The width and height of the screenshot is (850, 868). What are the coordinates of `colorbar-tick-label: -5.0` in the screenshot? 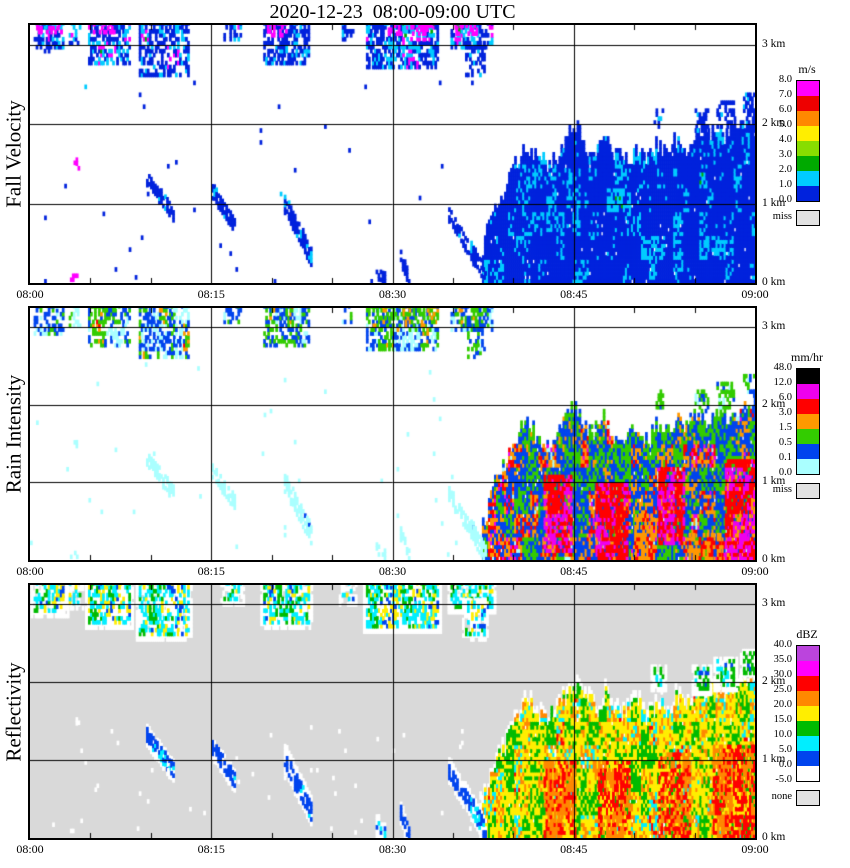 It's located at (783, 779).